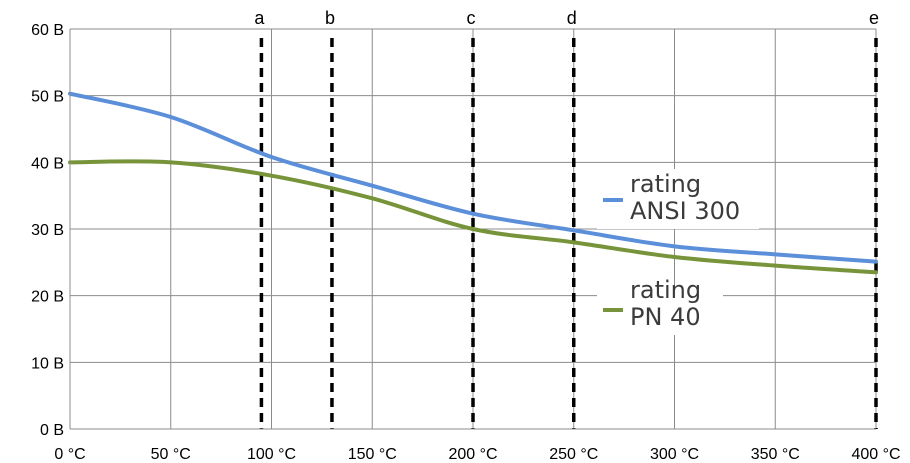  Describe the element at coordinates (775, 454) in the screenshot. I see `x-tick-label: 350 °C` at that location.